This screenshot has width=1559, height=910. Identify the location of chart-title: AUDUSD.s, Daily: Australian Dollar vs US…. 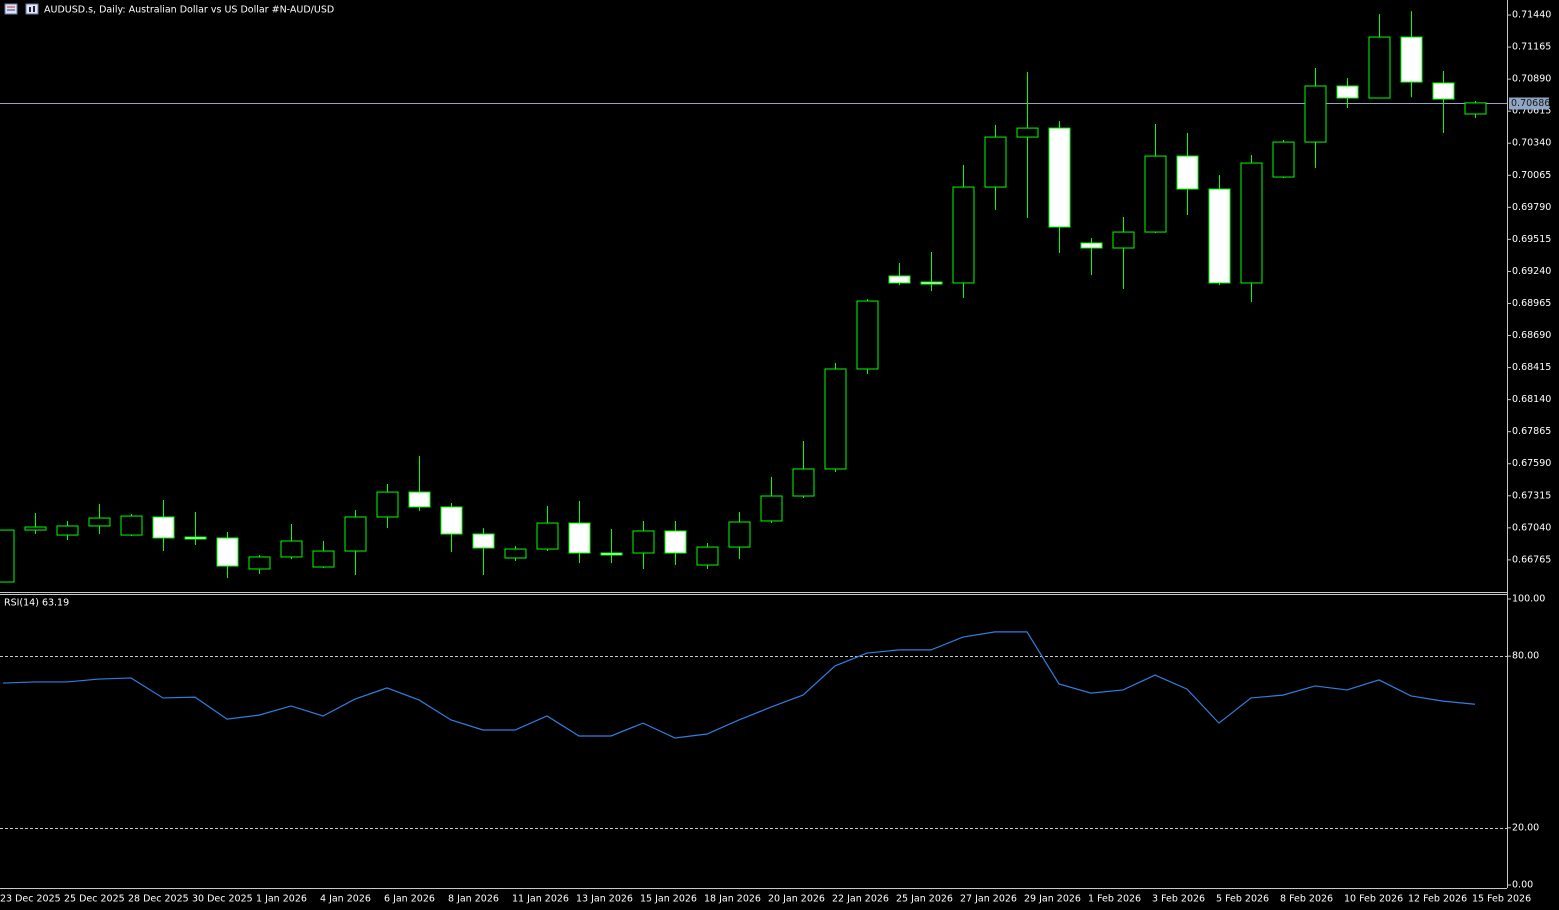
(189, 10).